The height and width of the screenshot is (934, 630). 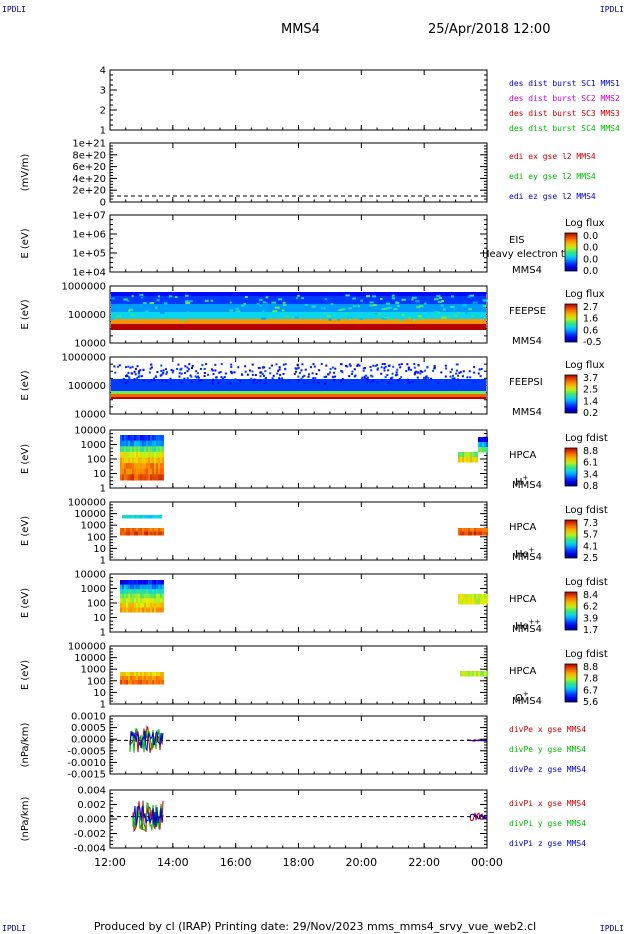 I want to click on instrument-label: HPCA, so click(x=523, y=671).